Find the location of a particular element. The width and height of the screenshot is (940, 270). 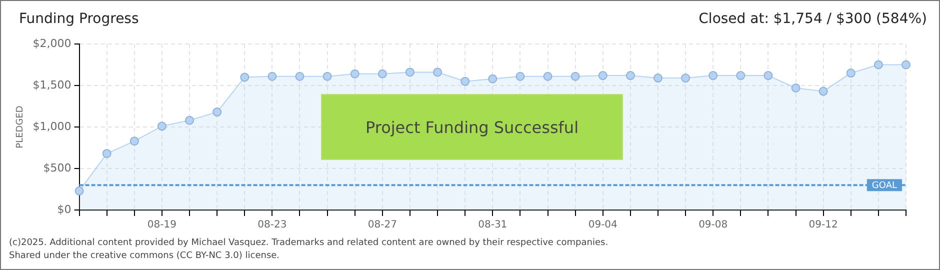

text: (c)2025. Additional content provided by Michael Vasquez. Trademarks and related content are owned by their respective companies. is located at coordinates (308, 243).